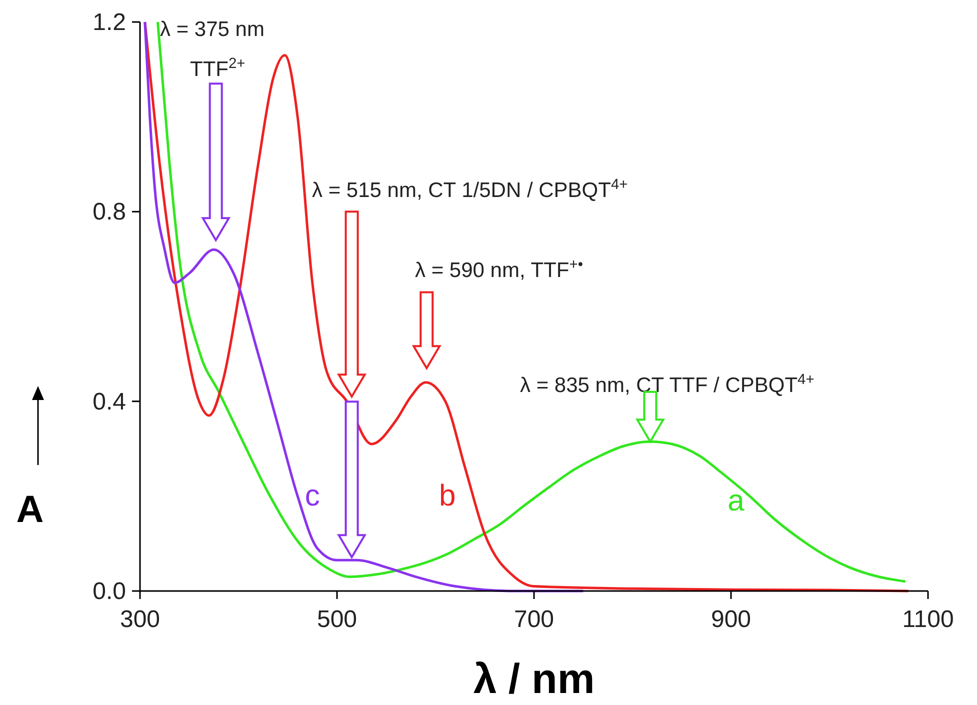 This screenshot has height=705, width=977. I want to click on annotation: λ = 375 nm TTF$^{2+}$, so click(212, 49).